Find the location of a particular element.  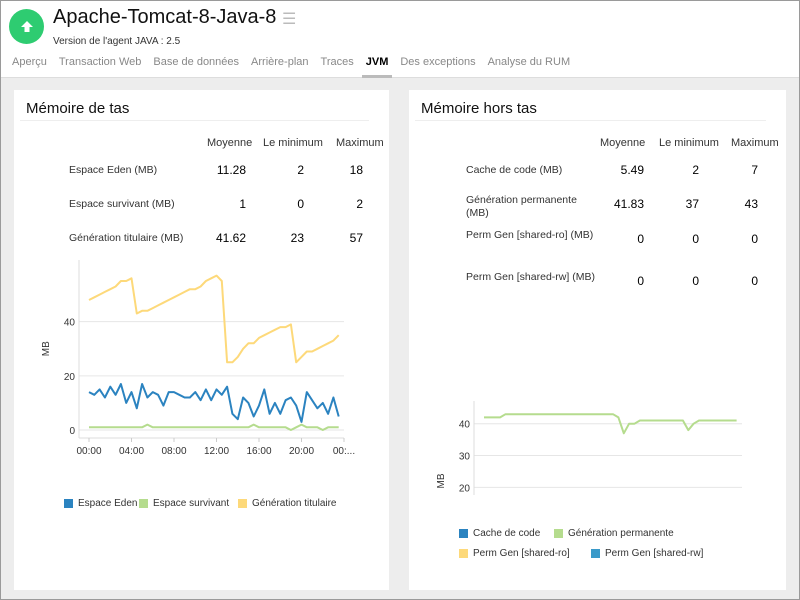

series-line-g-n-ration-permanente is located at coordinates (610, 424).